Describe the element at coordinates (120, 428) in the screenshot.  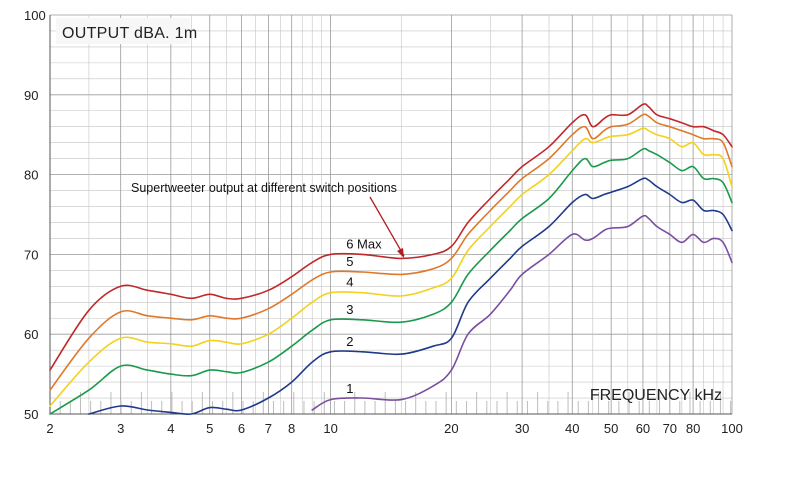
I see `x-tick-label: 3` at that location.